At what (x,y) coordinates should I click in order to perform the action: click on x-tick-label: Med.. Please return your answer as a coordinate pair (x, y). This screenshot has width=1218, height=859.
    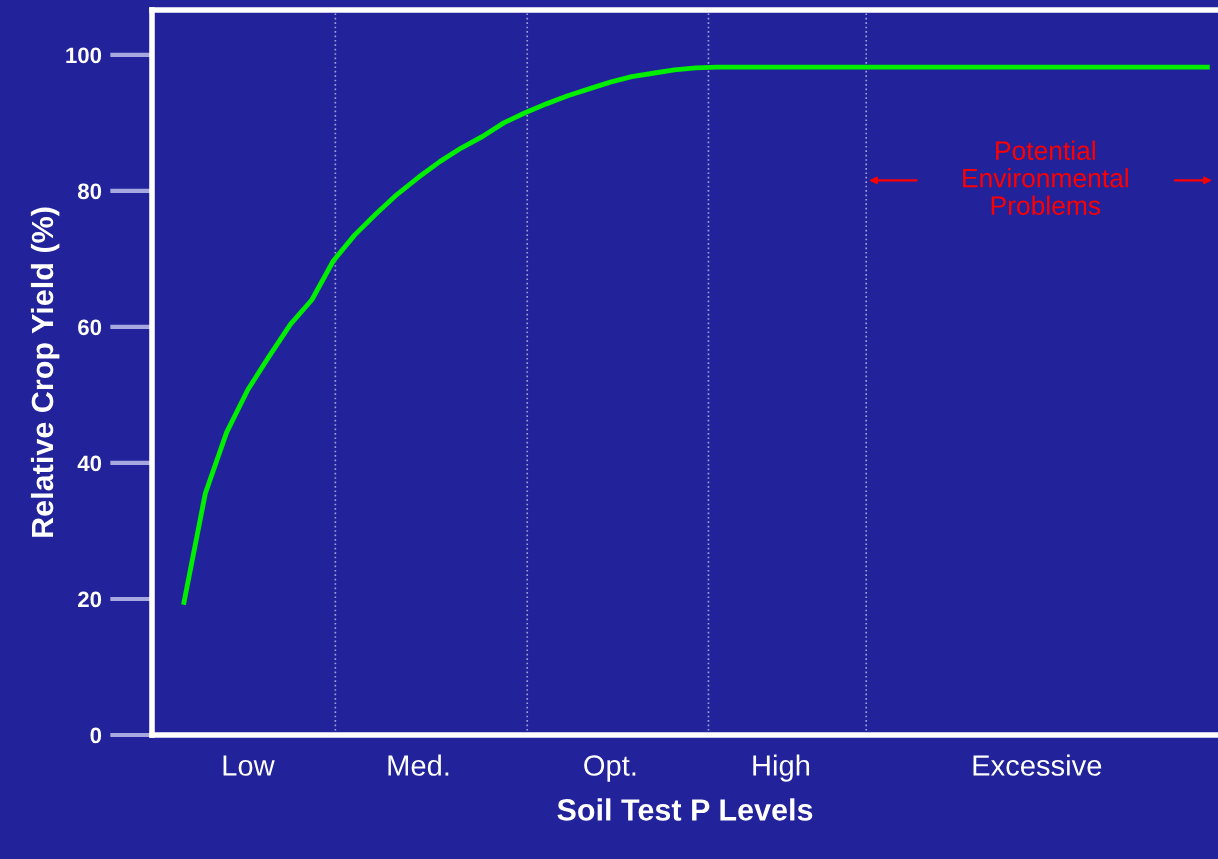
    Looking at the image, I should click on (418, 765).